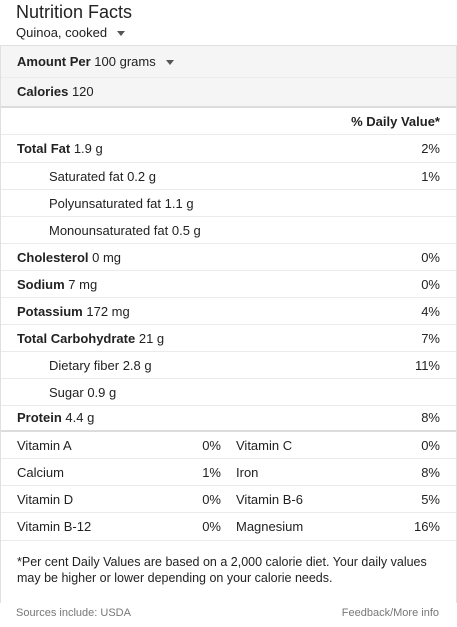  What do you see at coordinates (228, 499) in the screenshot?
I see `vitamin-row: Vitamin D 0% Vitamin B-6 5%` at bounding box center [228, 499].